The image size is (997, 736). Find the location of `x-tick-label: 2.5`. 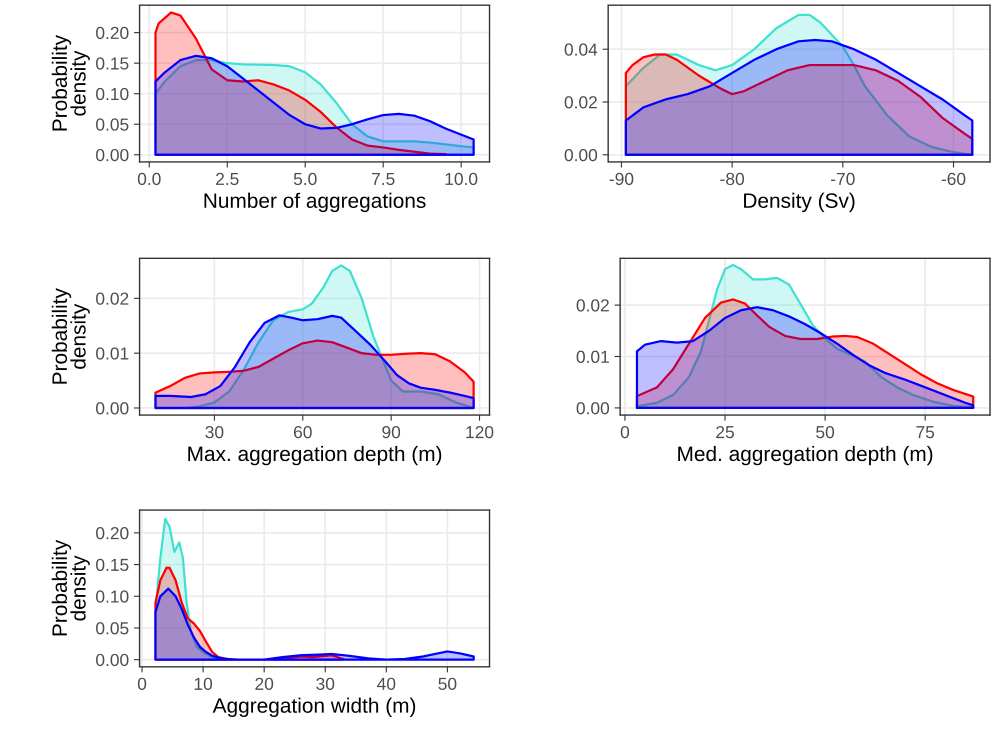

x-tick-label: 2.5 is located at coordinates (227, 179).